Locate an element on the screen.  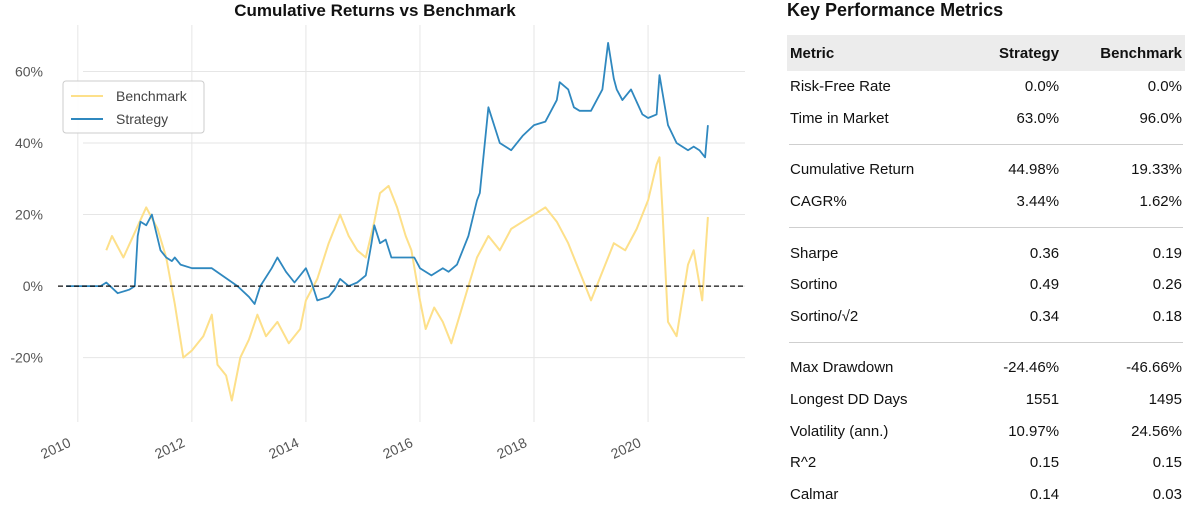
benchmark-value: 19.33% is located at coordinates (1156, 170).